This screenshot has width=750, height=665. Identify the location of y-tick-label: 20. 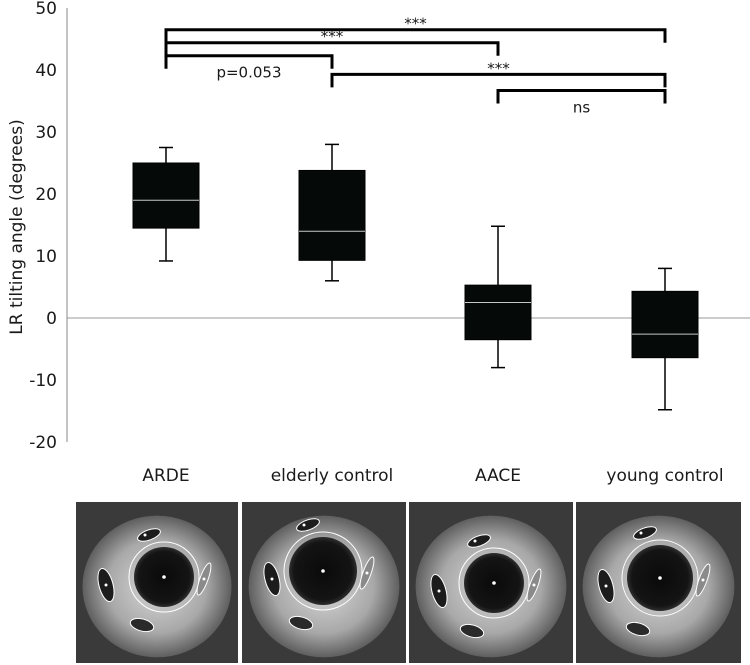
(46, 195).